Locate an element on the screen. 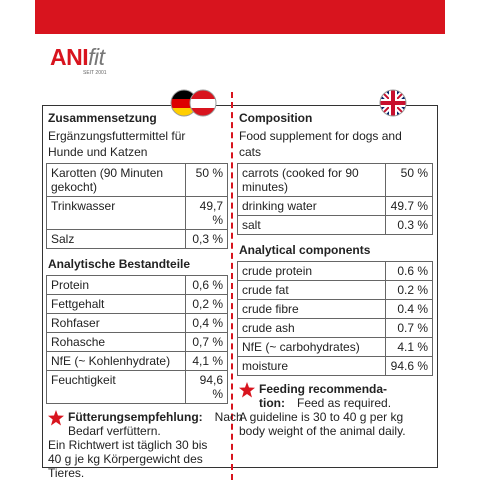 This screenshot has width=480, height=480. feeding-note: Nach Bedarf verfüttern. is located at coordinates (155, 424).